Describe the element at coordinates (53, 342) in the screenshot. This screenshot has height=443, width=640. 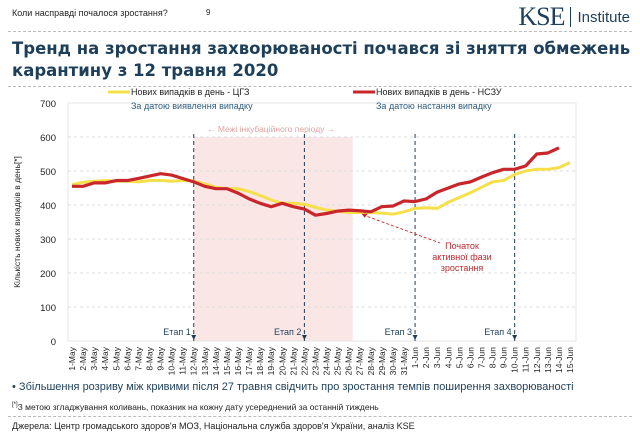
I see `y-tick-label: 0` at that location.